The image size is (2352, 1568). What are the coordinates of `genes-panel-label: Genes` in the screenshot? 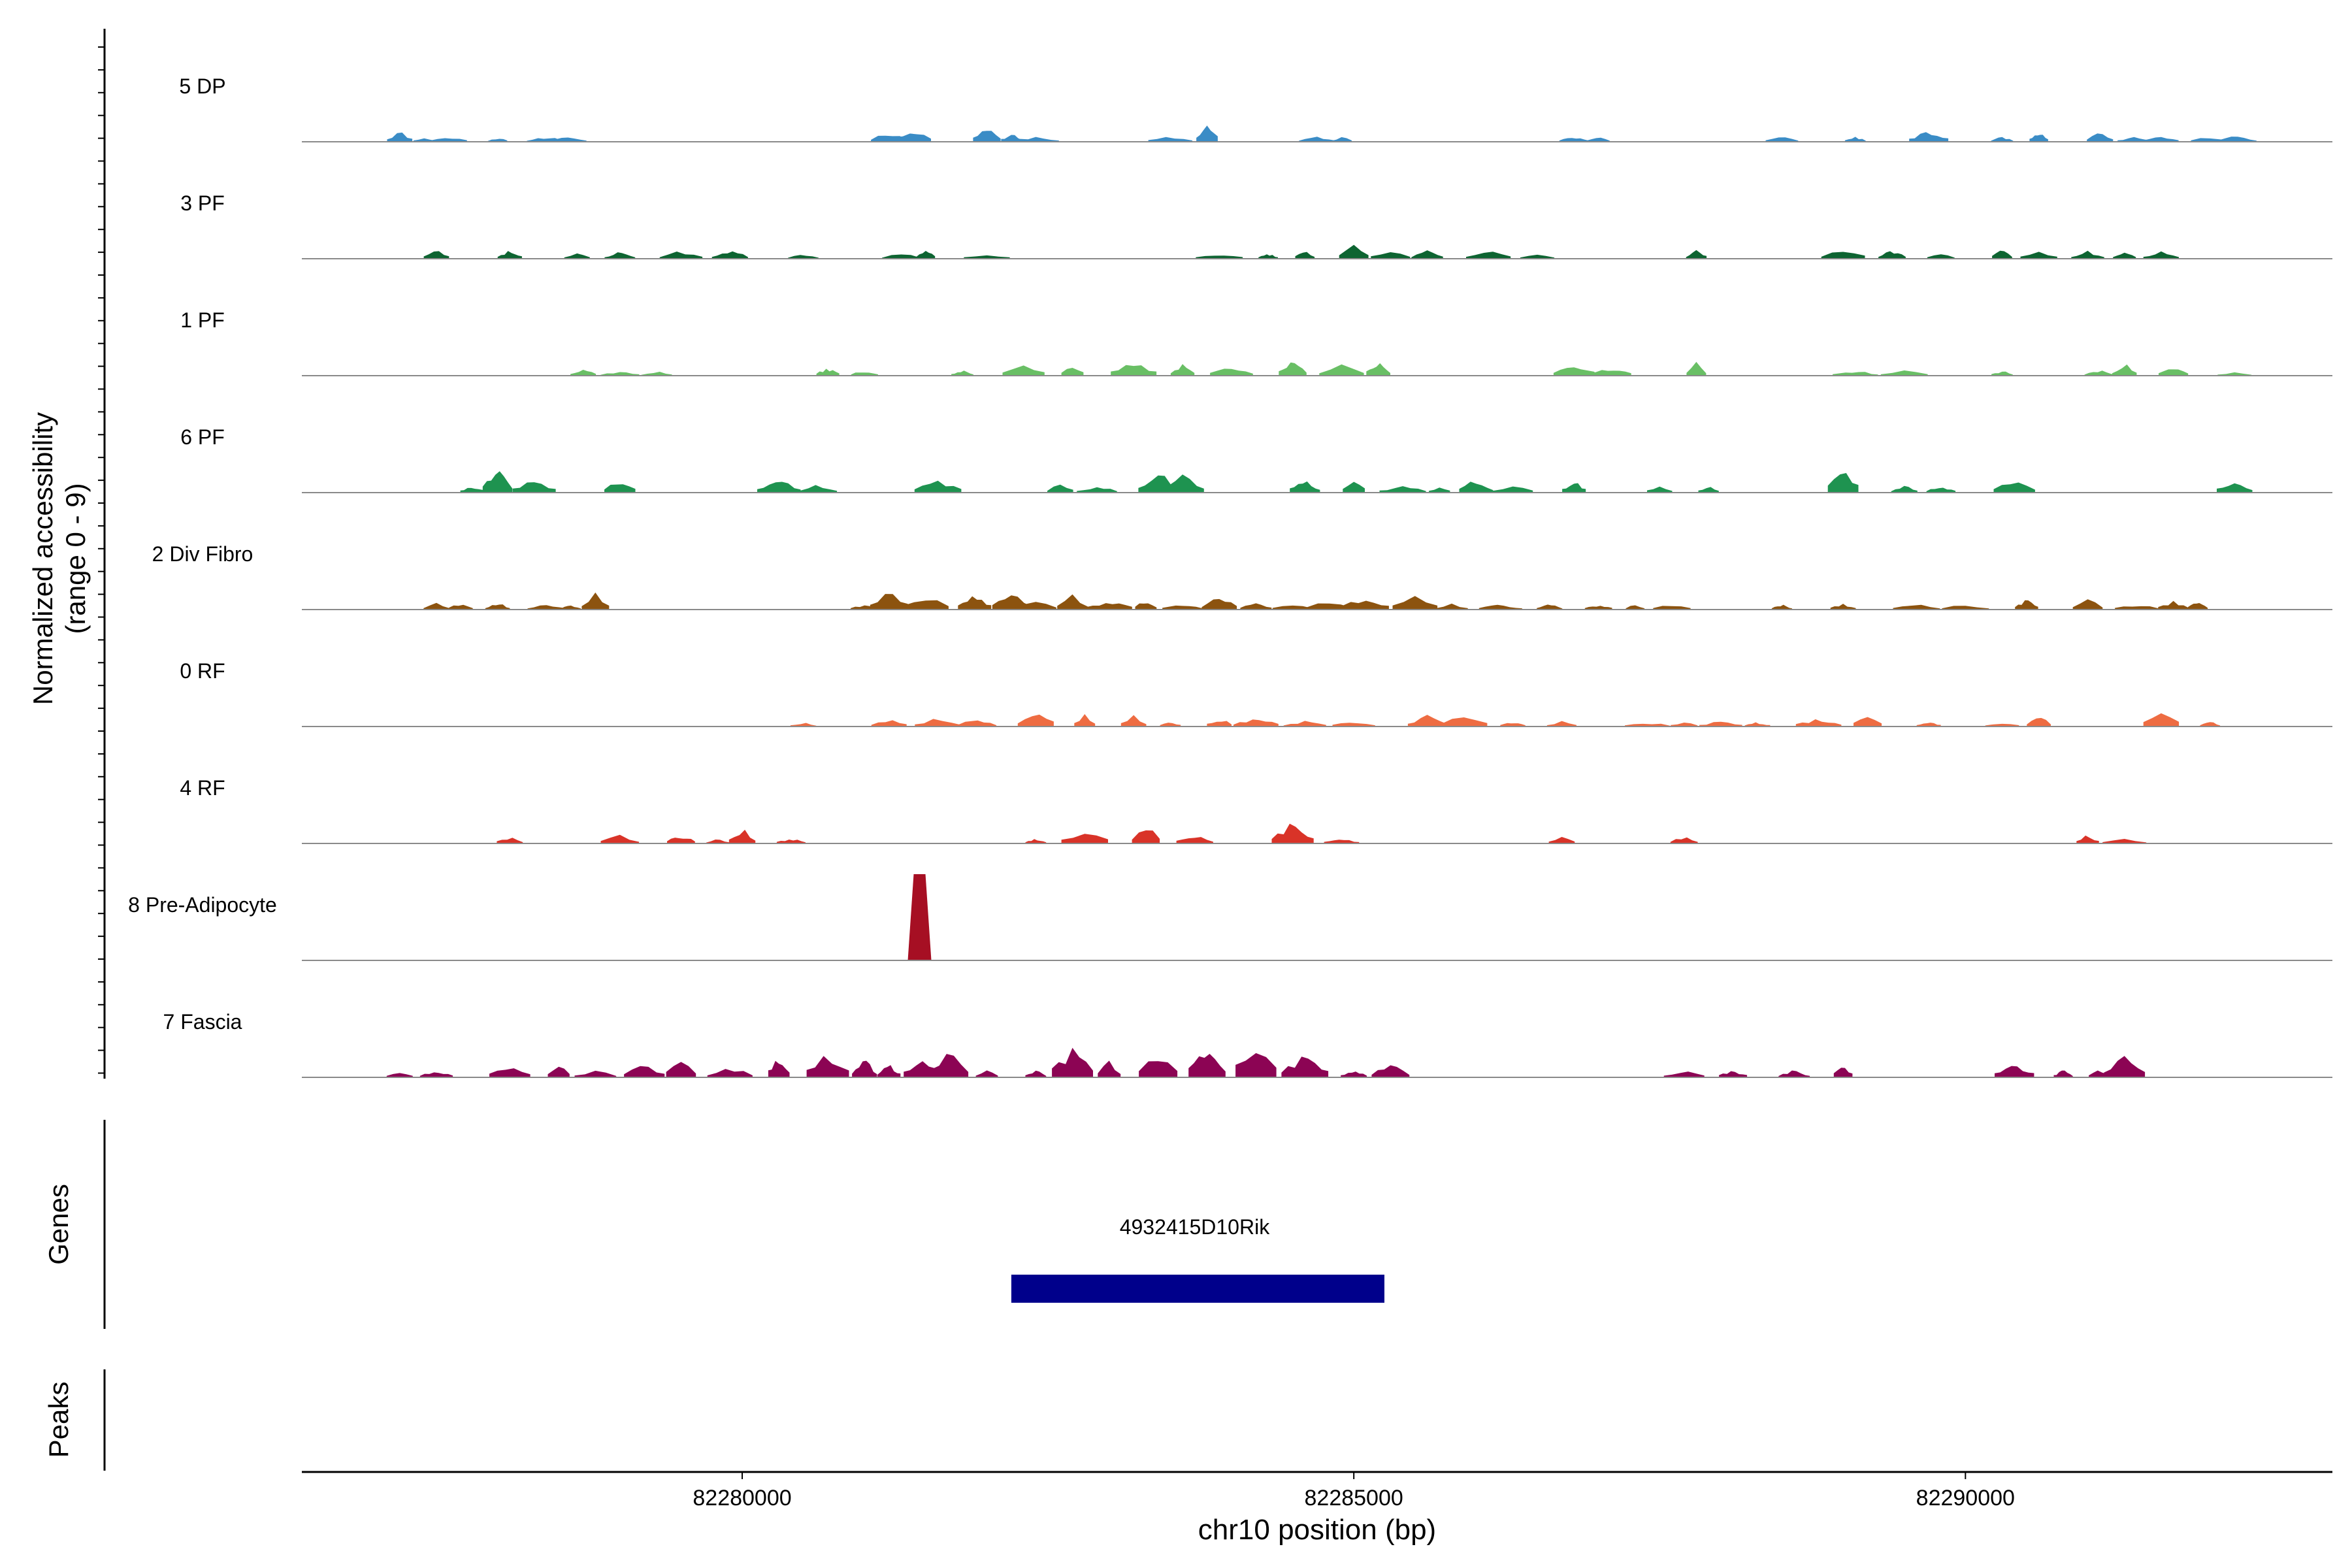 It's located at (58, 1224).